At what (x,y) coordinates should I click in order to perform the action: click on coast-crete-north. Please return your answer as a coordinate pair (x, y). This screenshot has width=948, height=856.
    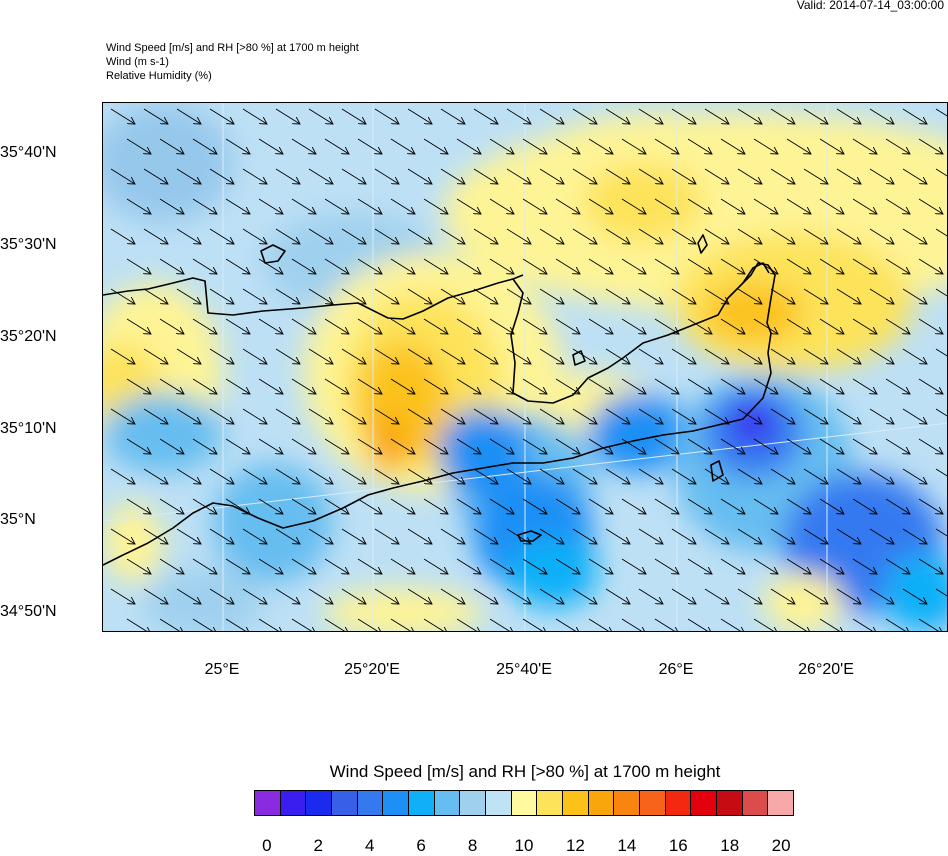
    Looking at the image, I should click on (640, 333).